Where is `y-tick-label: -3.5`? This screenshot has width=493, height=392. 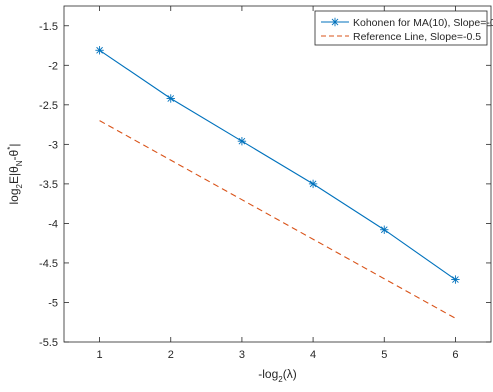
y-tick-label: -3.5 is located at coordinates (48, 185).